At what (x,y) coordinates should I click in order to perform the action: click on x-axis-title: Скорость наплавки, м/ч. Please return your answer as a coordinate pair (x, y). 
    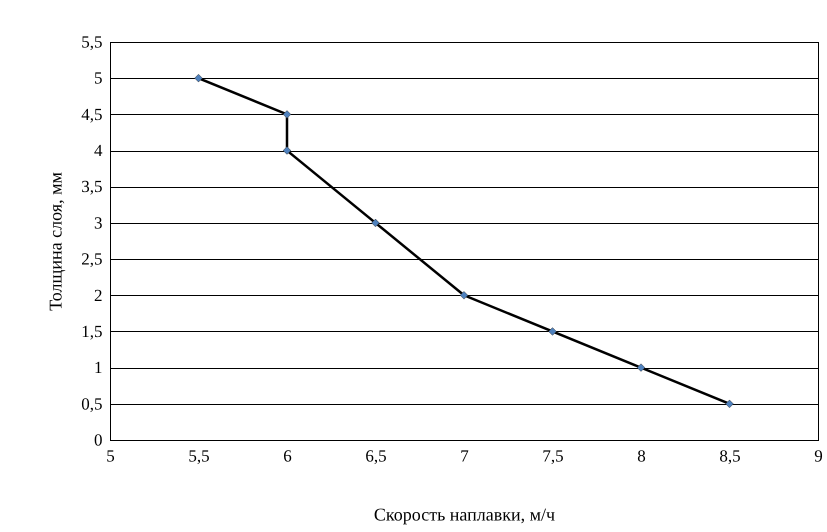
    Looking at the image, I should click on (465, 514).